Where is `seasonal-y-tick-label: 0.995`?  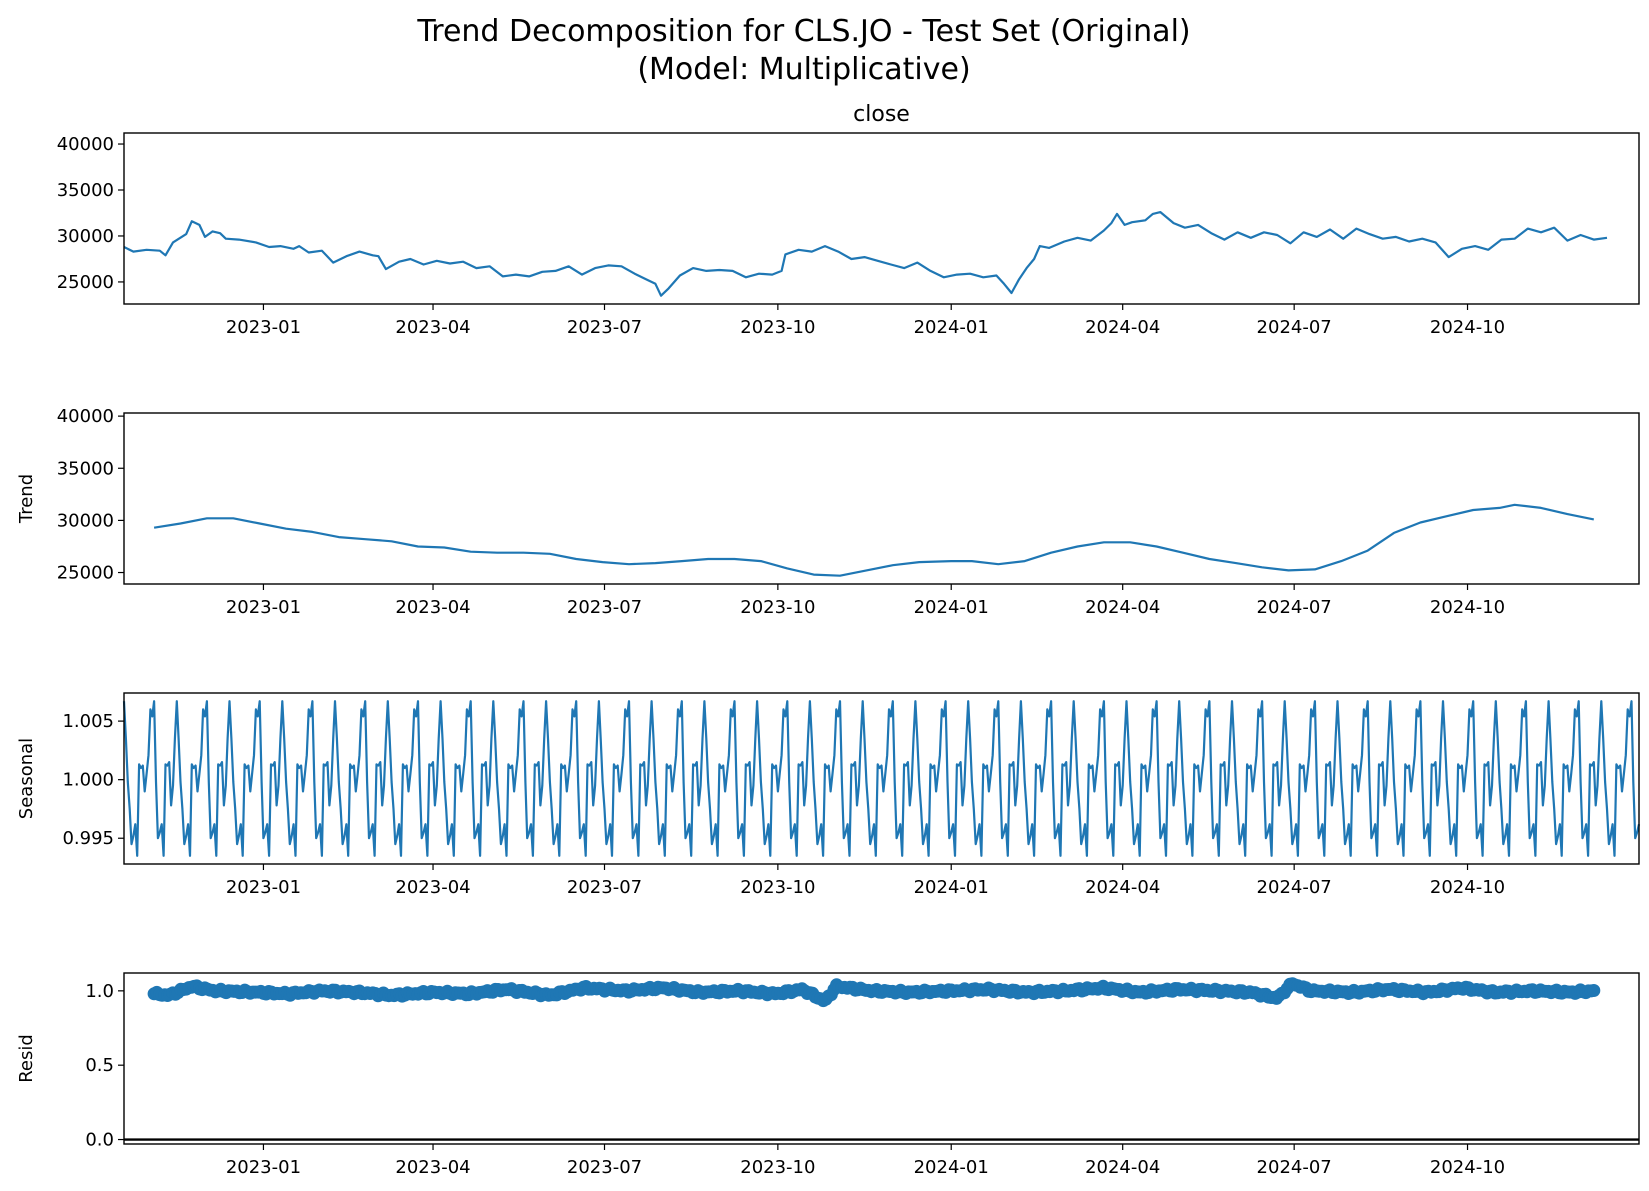
seasonal-y-tick-label: 0.995 is located at coordinates (88, 838).